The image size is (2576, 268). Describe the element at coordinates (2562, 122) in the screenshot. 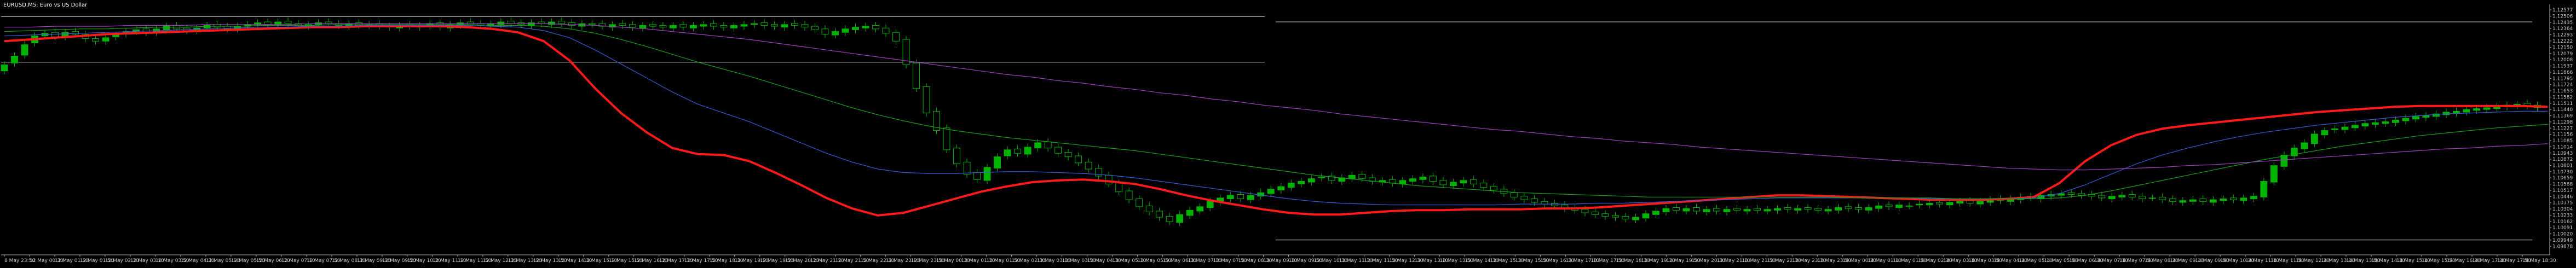

I see `y-tick-label: 1.11298` at that location.